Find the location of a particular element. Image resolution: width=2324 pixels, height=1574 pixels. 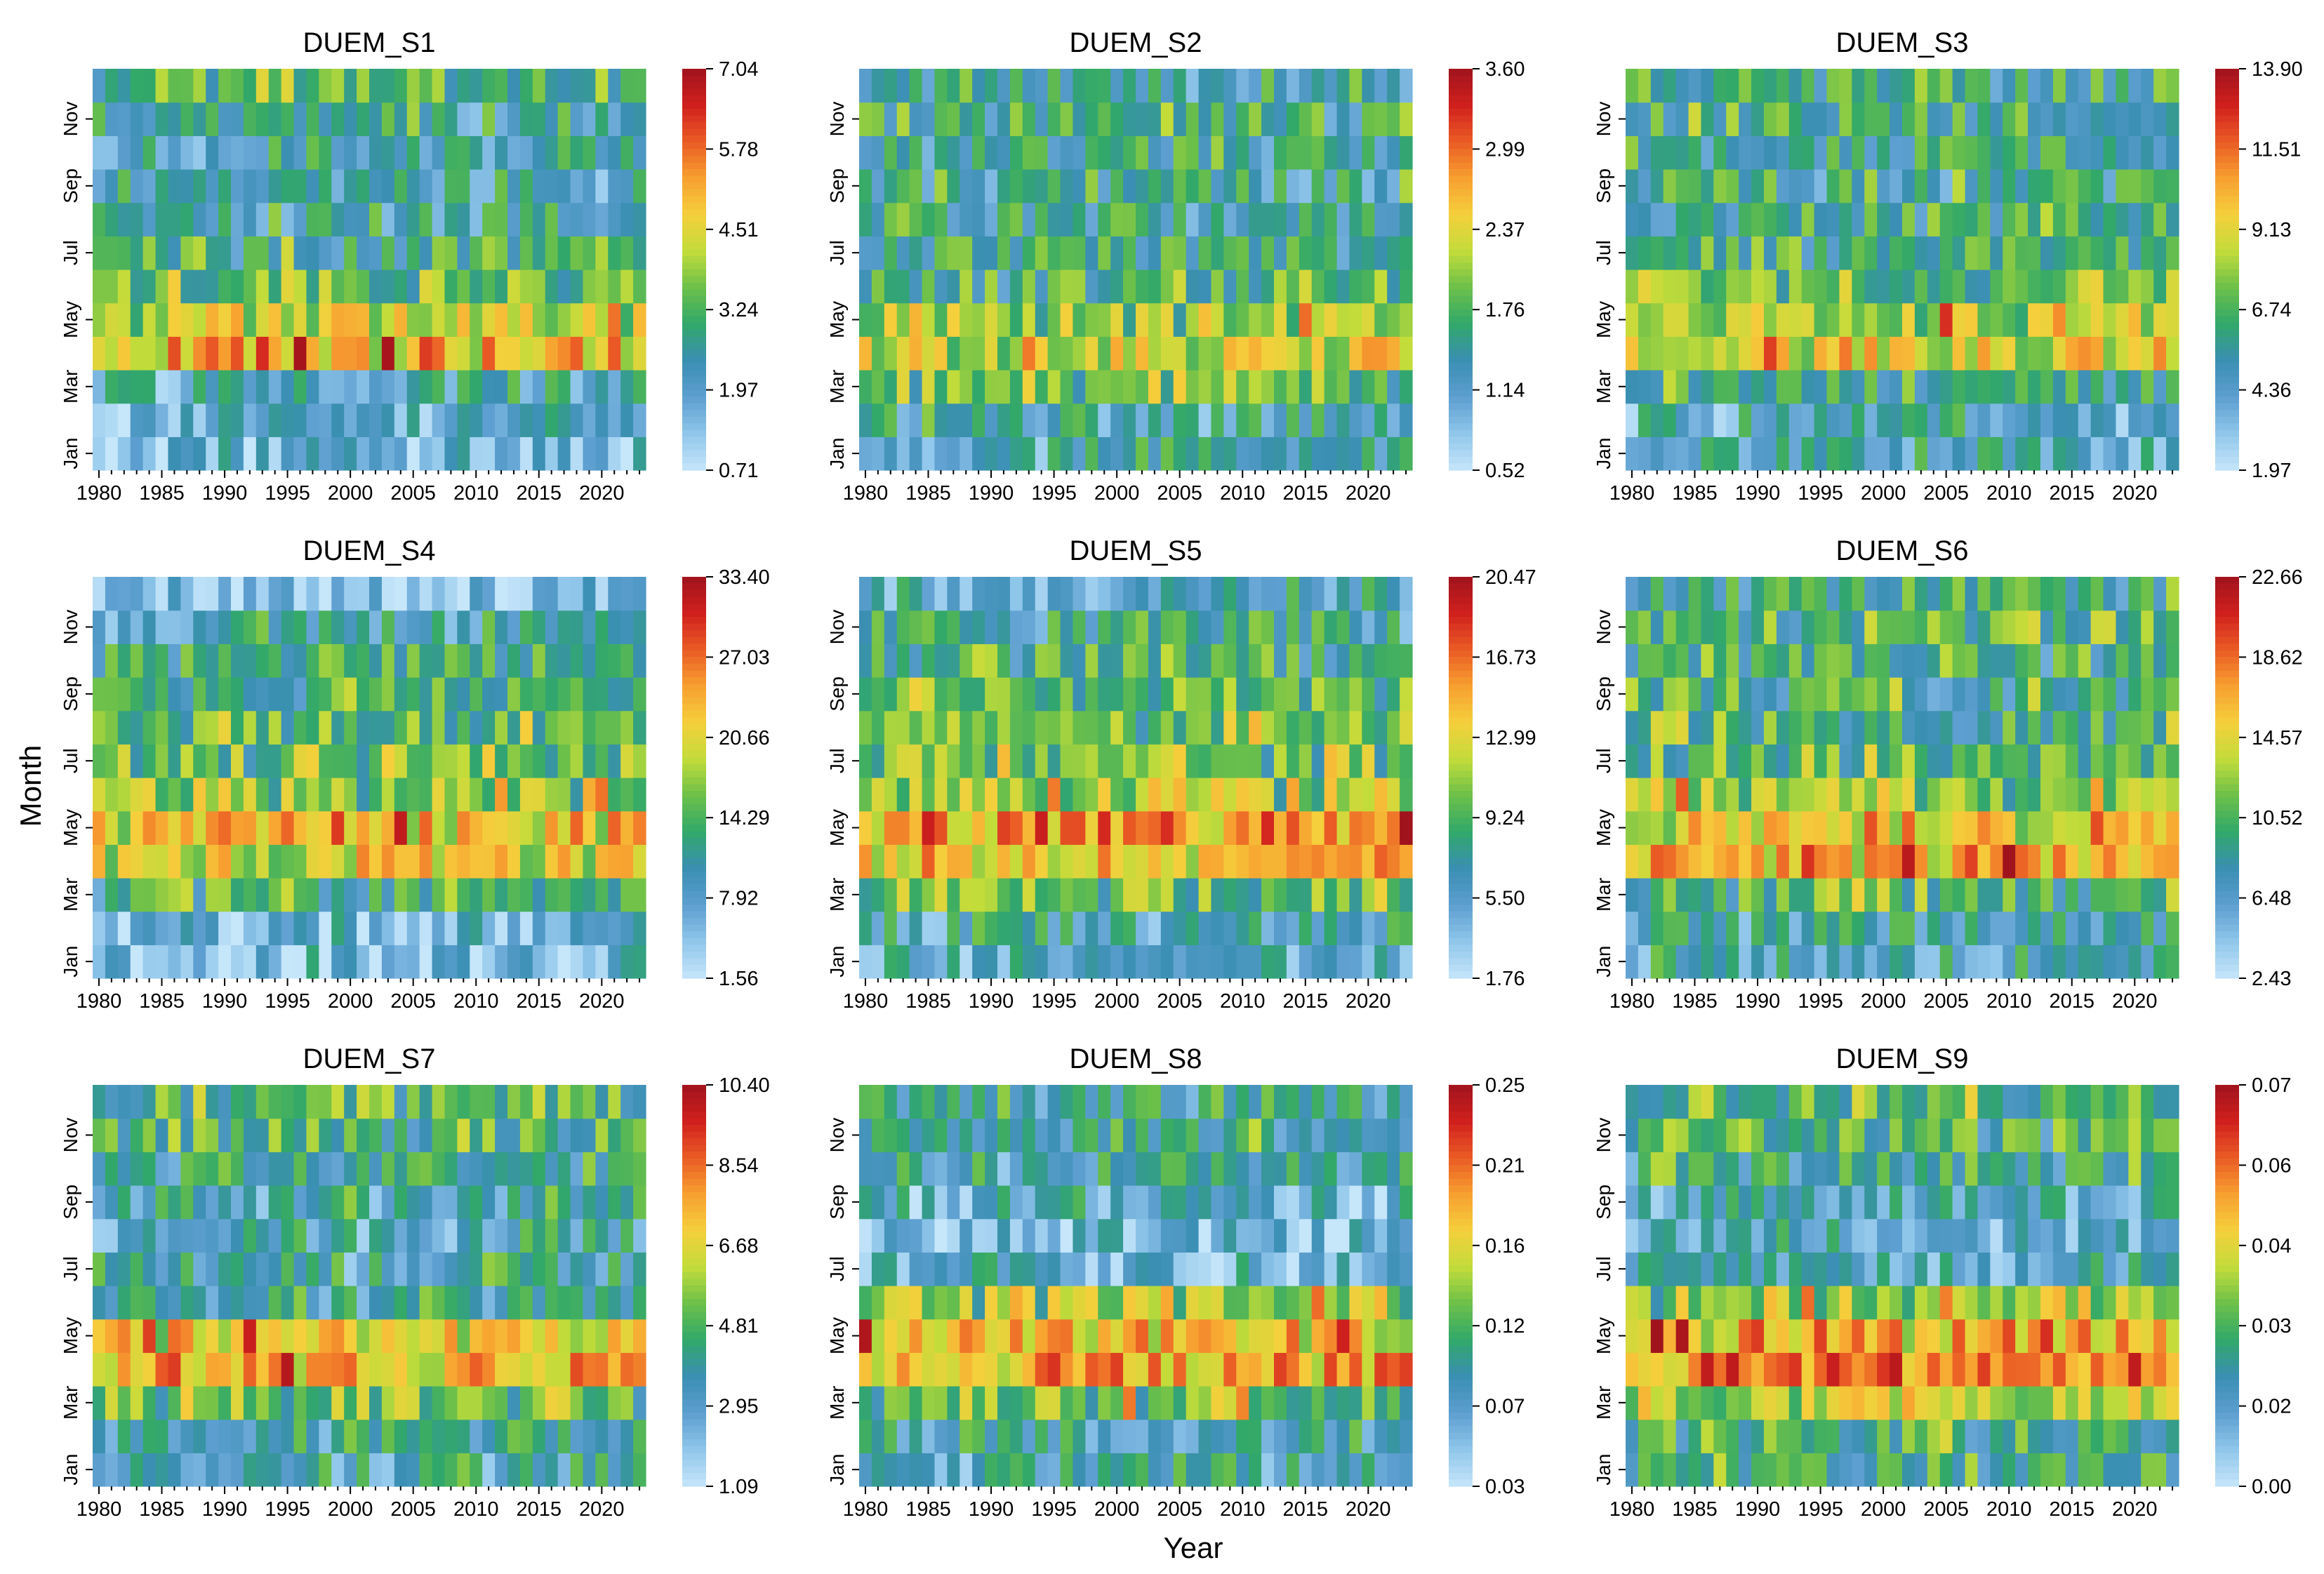

x-tick-label: 1995 is located at coordinates (1054, 493).